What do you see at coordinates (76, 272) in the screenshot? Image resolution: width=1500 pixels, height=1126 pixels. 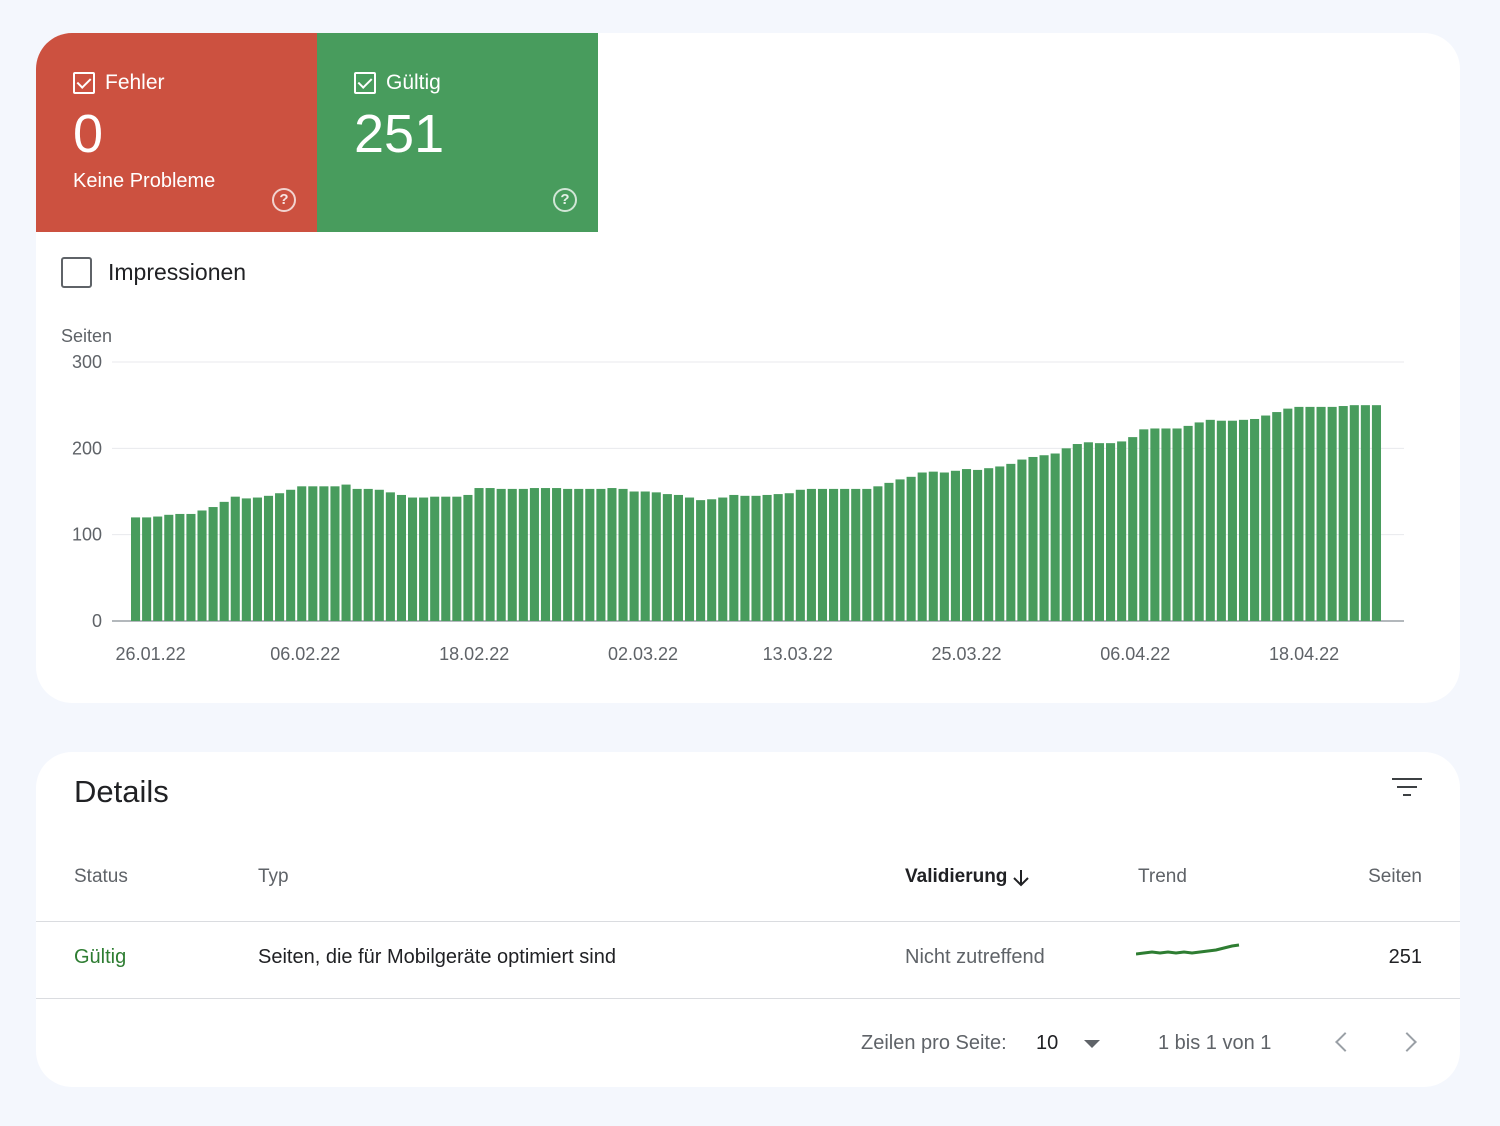 I see `checkbox-unchecked-icon` at bounding box center [76, 272].